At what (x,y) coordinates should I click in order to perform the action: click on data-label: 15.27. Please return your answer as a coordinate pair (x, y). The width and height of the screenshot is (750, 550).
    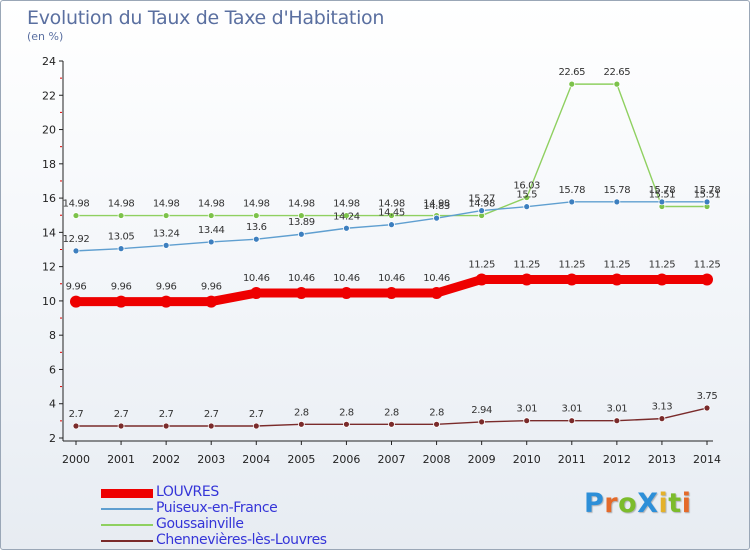
    Looking at the image, I should click on (481, 199).